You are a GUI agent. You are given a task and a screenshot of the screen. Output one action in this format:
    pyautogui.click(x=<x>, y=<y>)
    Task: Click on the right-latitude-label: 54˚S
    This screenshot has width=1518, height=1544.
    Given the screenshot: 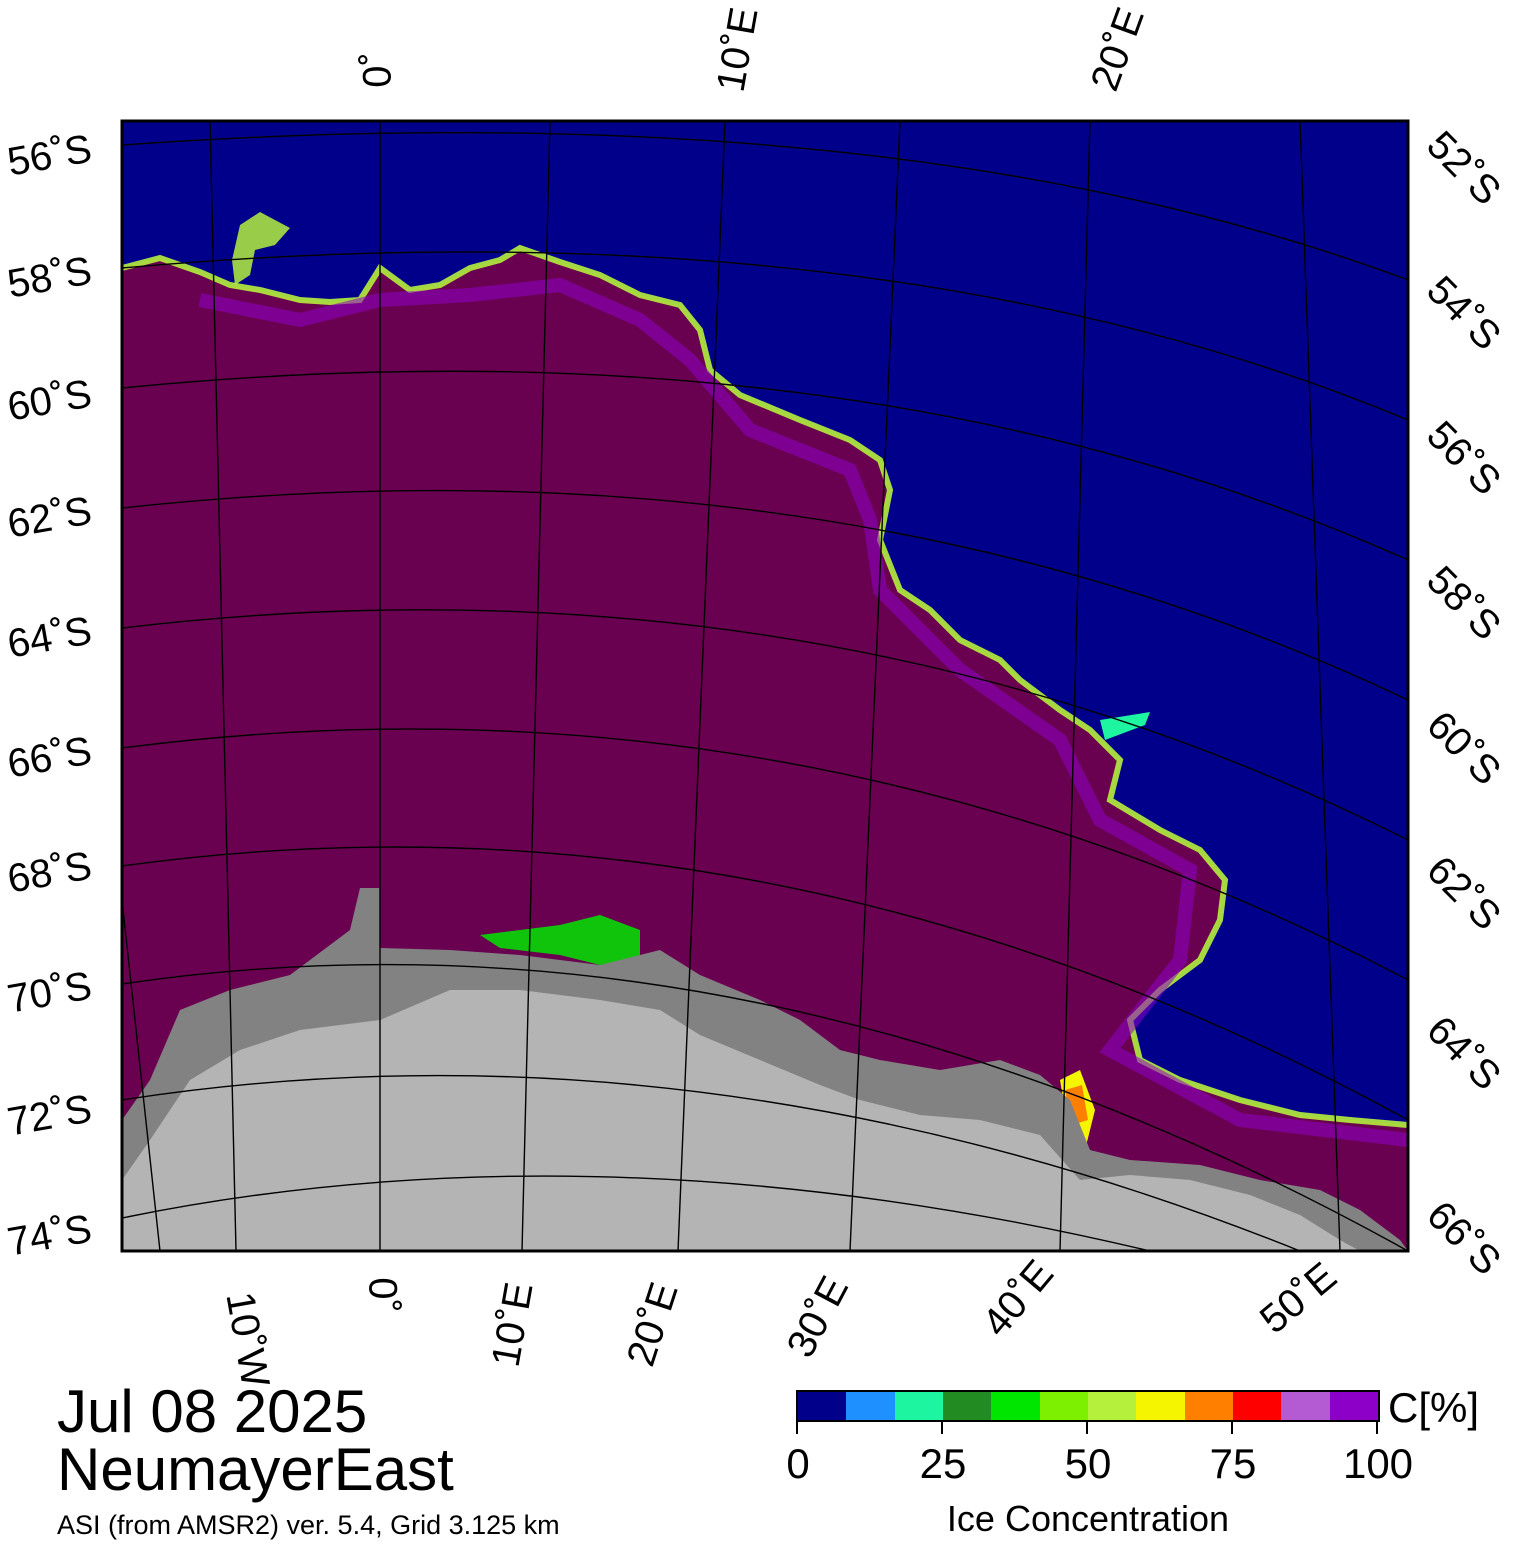 What is the action you would take?
    pyautogui.click(x=1463, y=313)
    